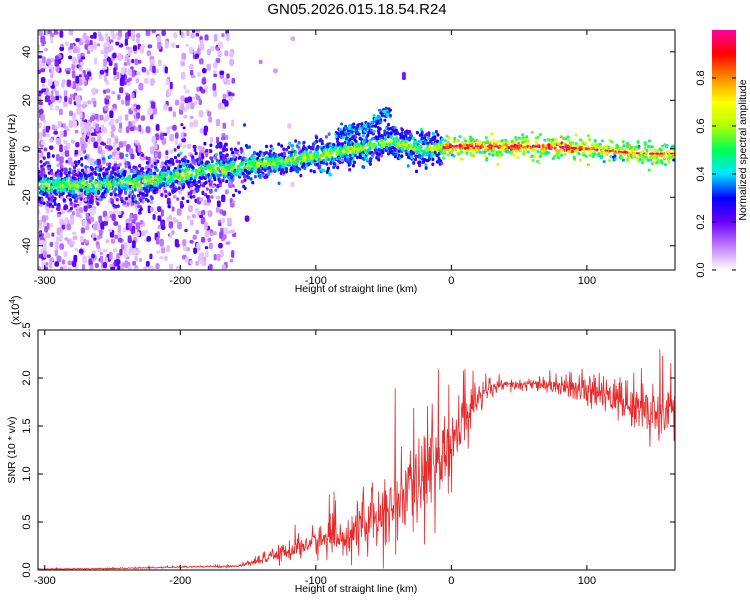 The width and height of the screenshot is (750, 600). I want to click on x-tick-label: -200, so click(180, 581).